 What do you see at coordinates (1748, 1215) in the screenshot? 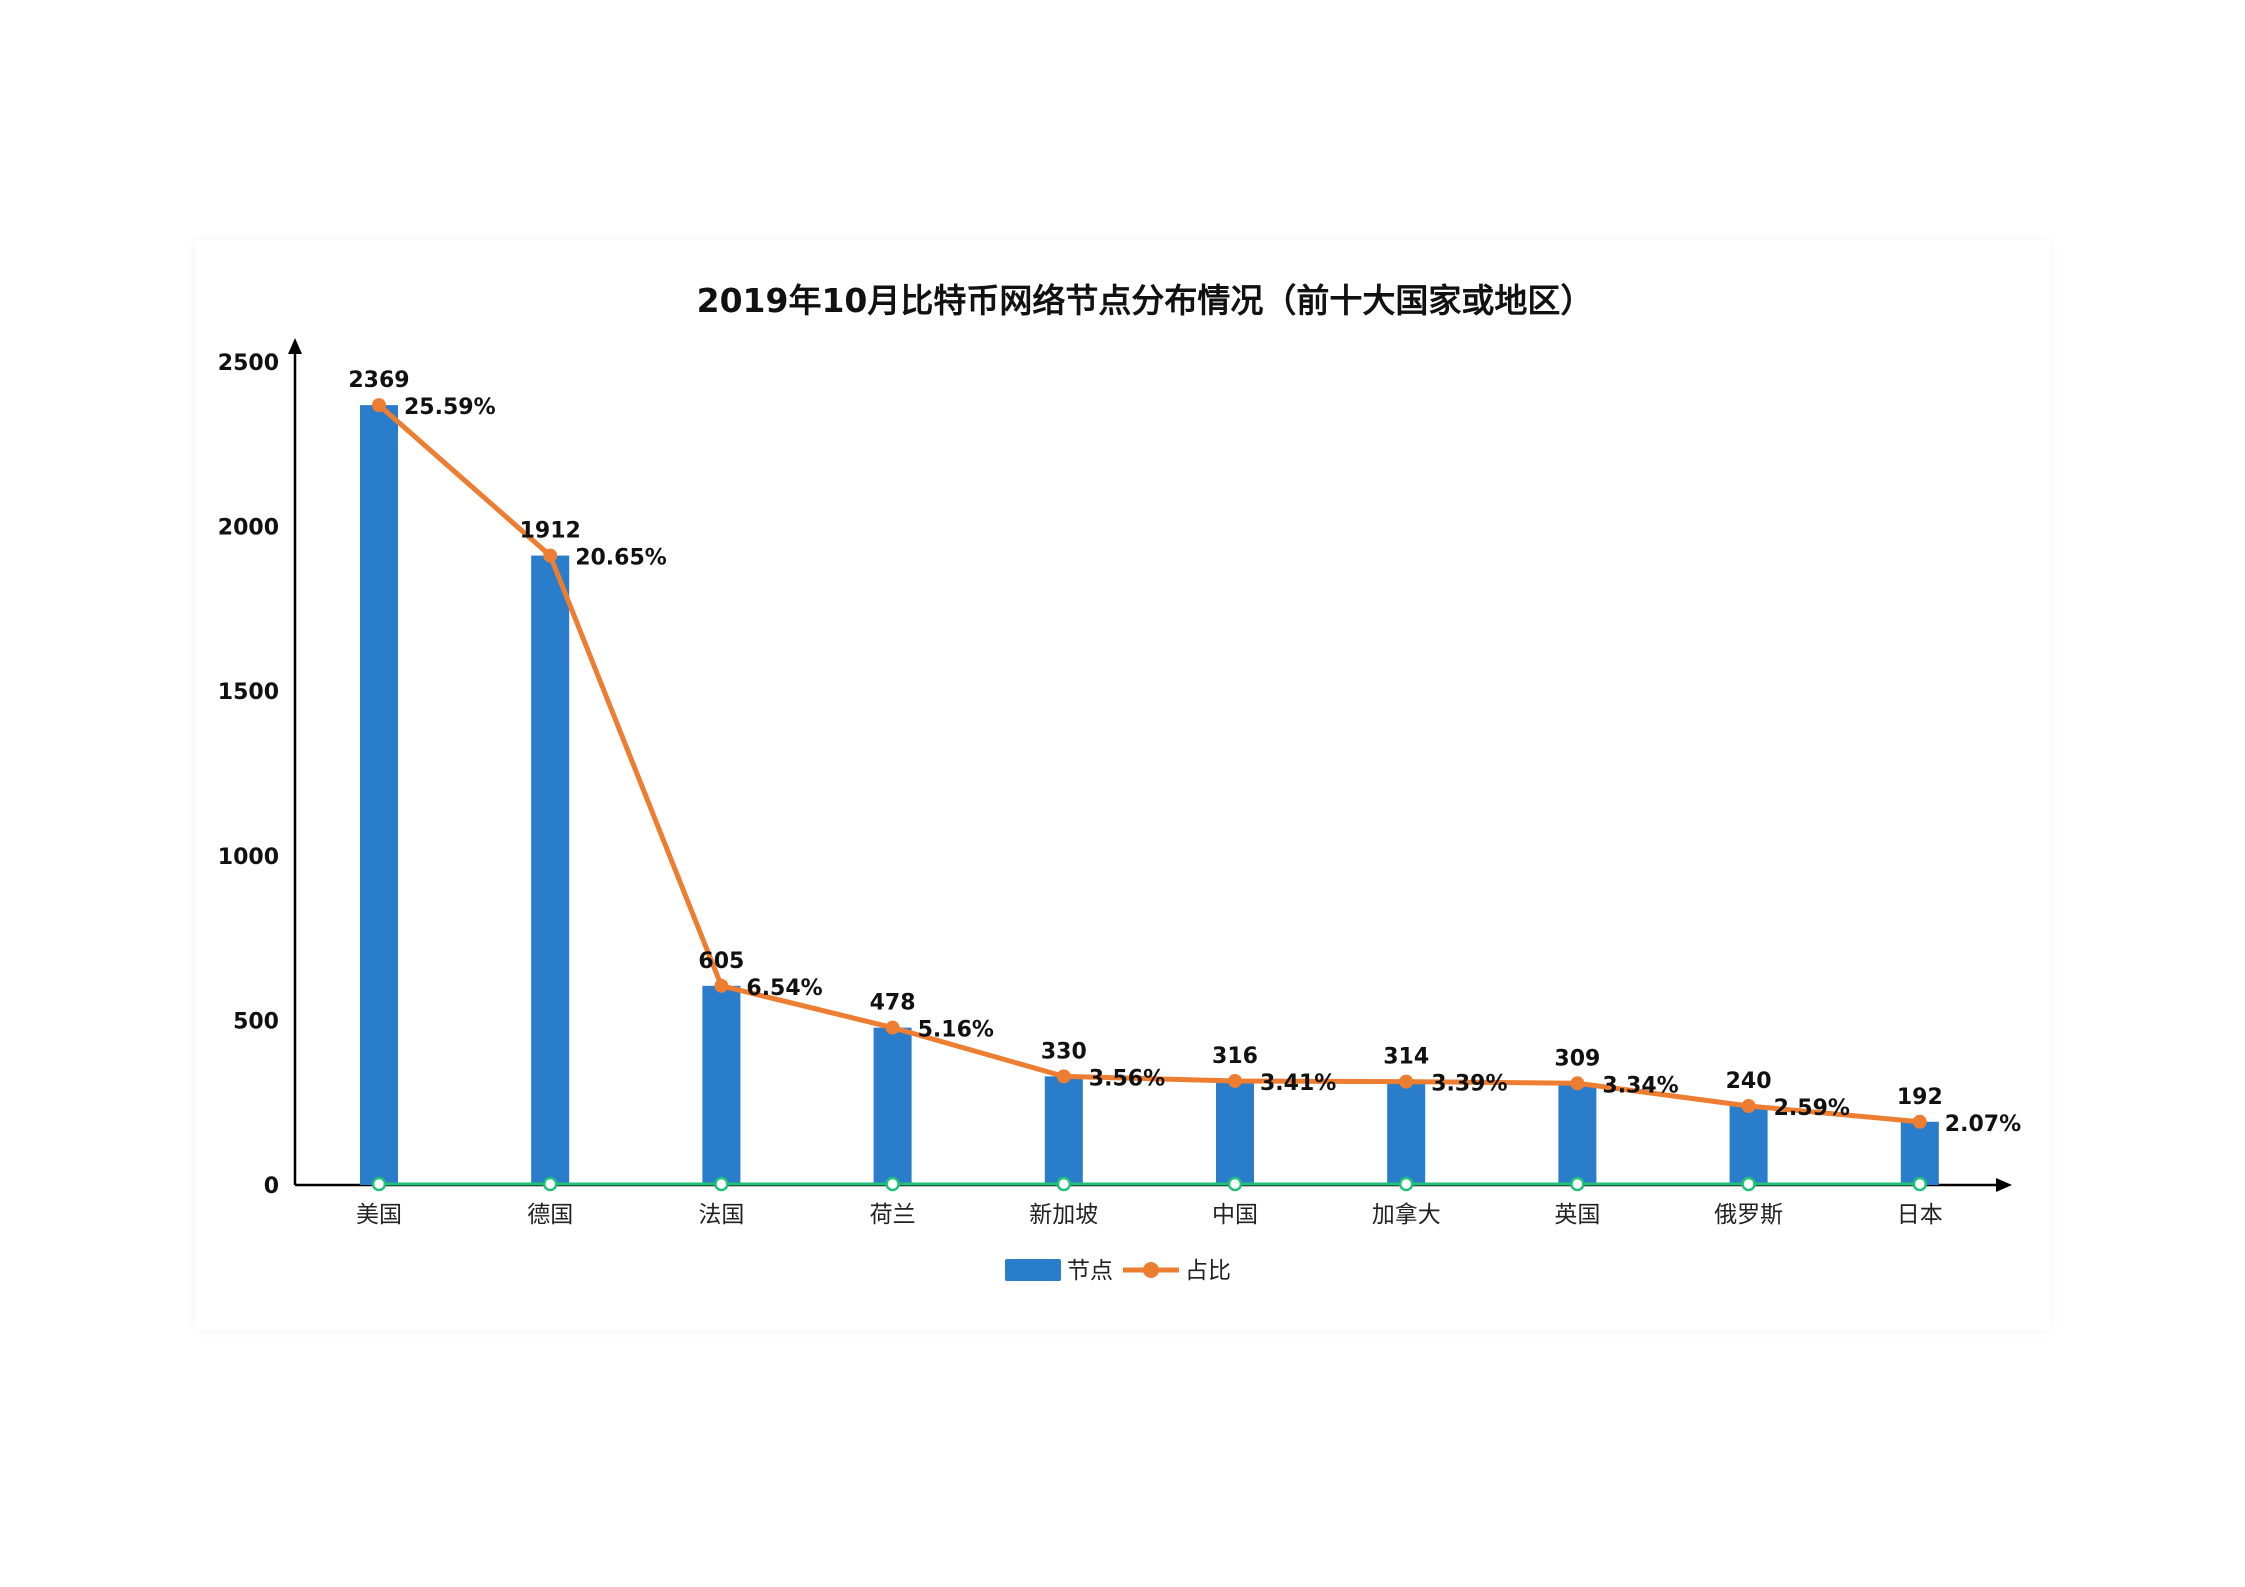
I see `x-tick-label: 俄罗斯` at bounding box center [1748, 1215].